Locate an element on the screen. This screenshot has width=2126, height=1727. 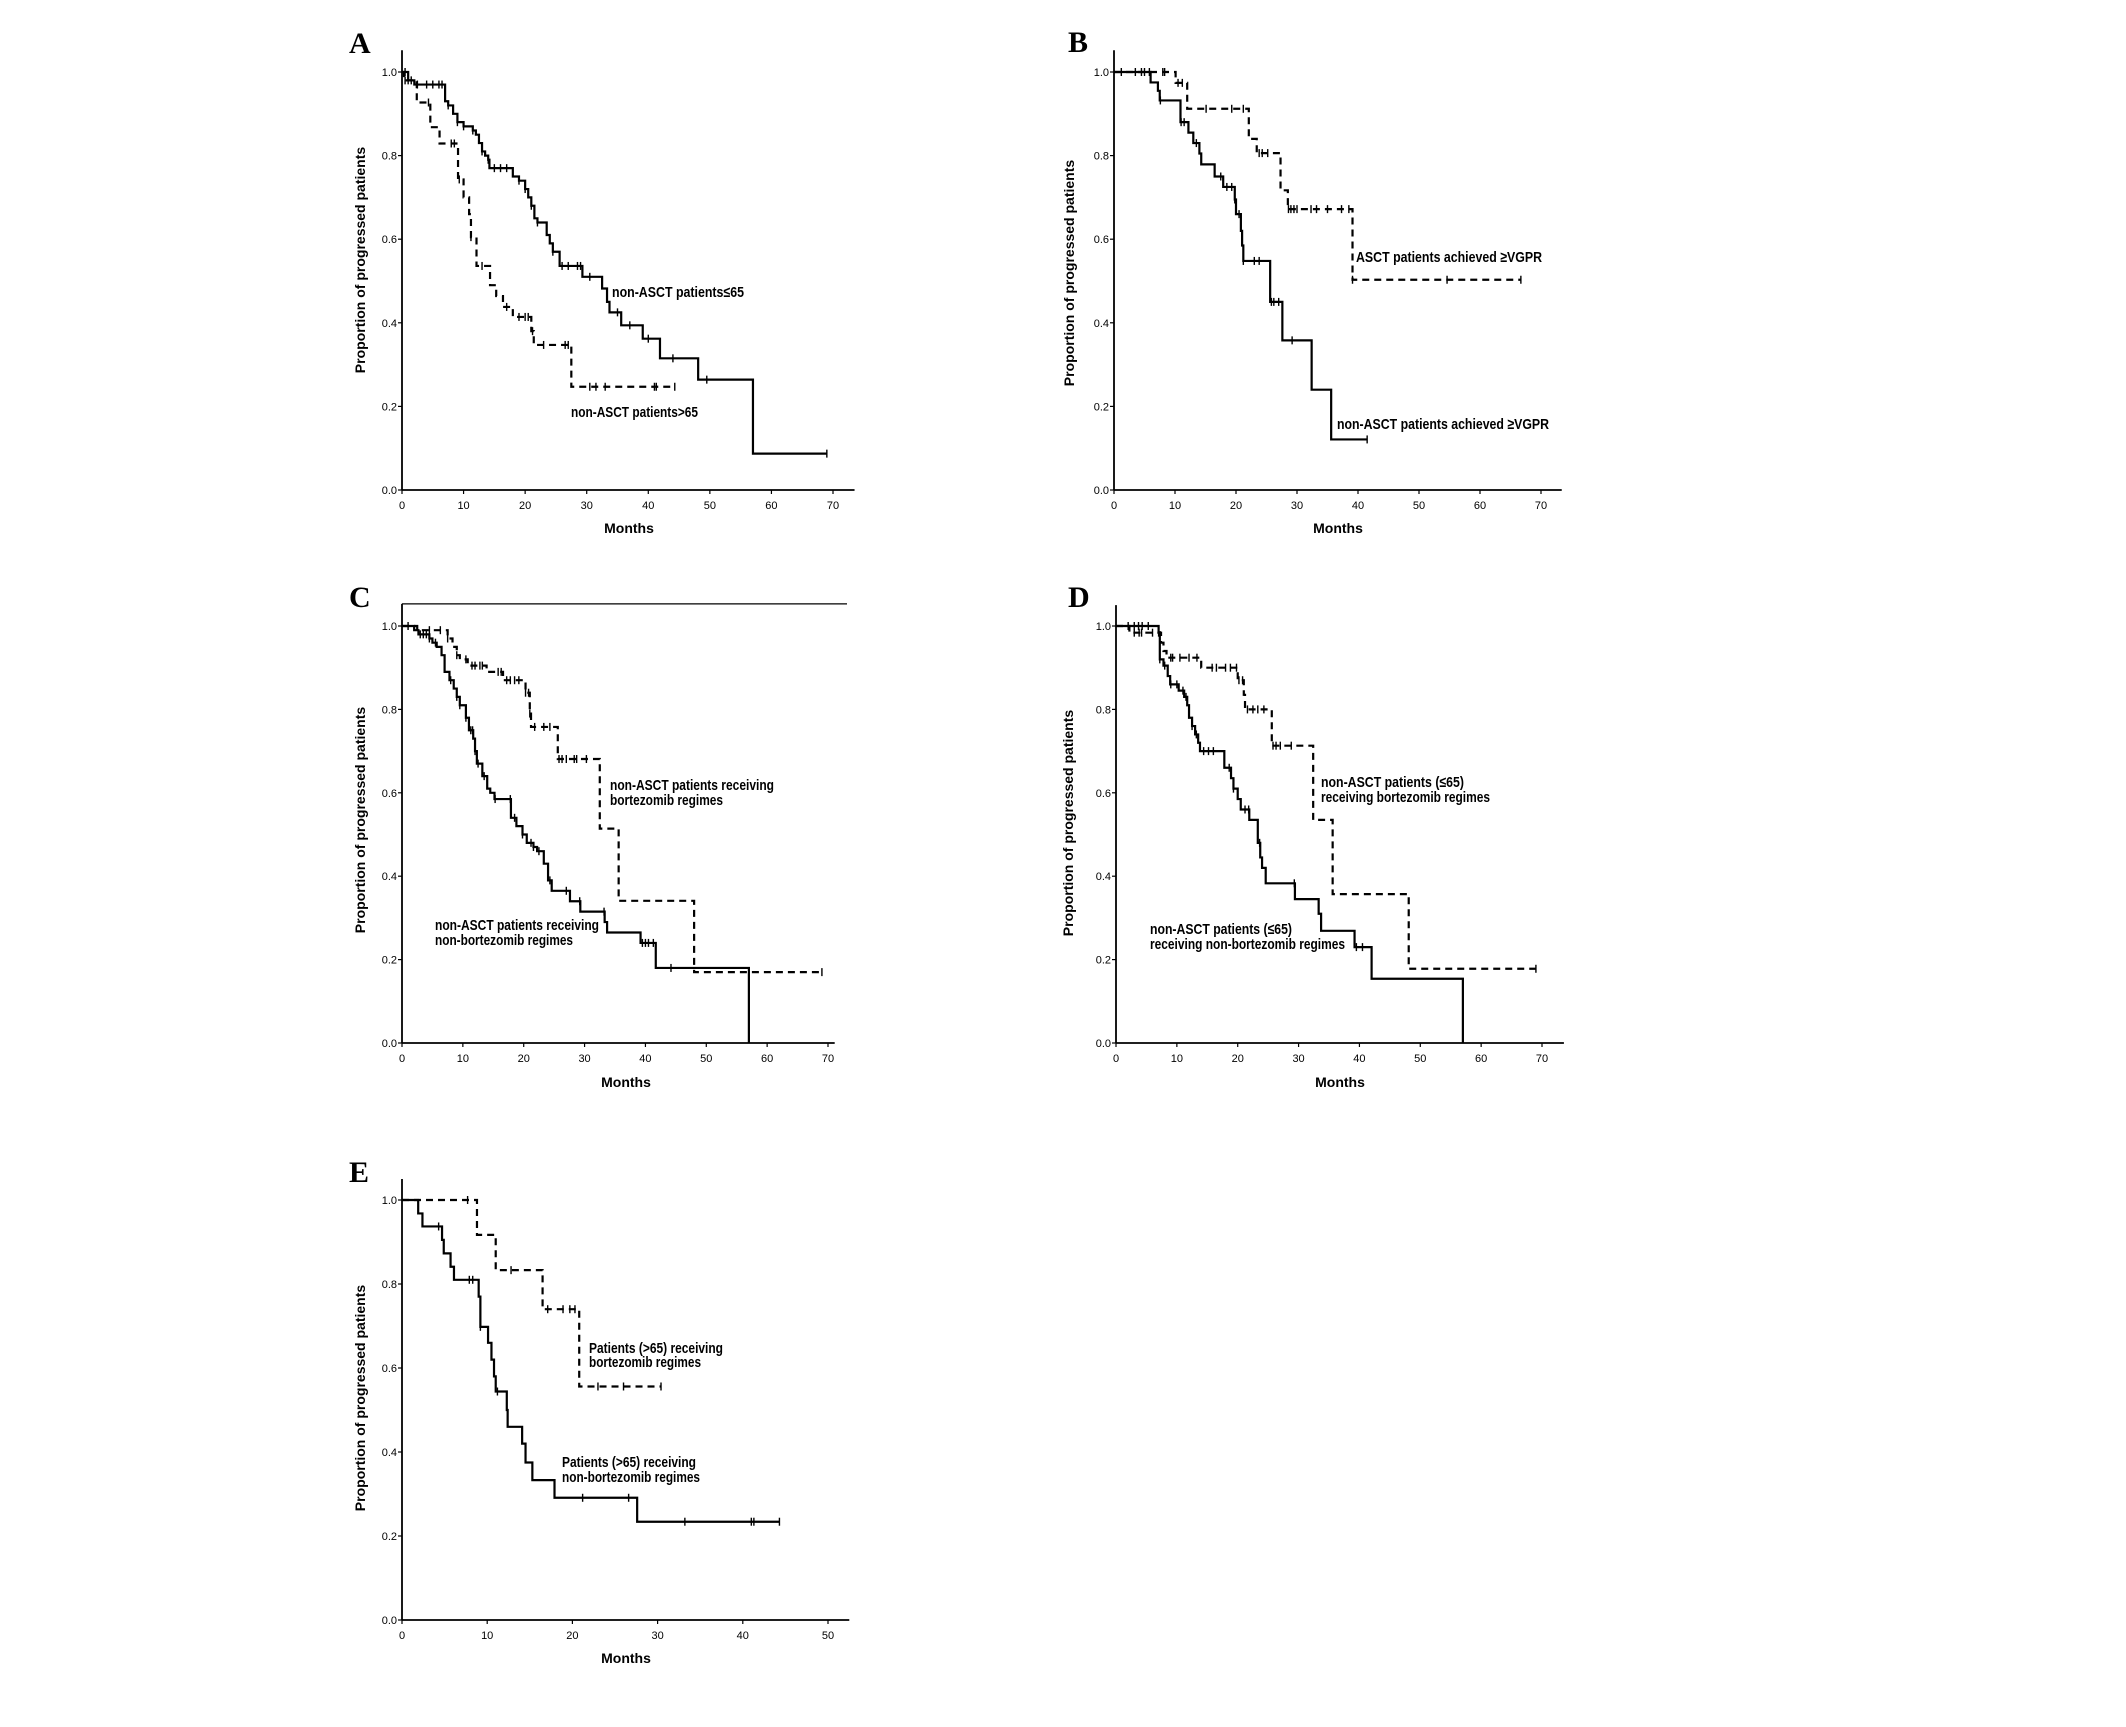
series-label: non-ASCT patients receiving is located at coordinates (517, 925).